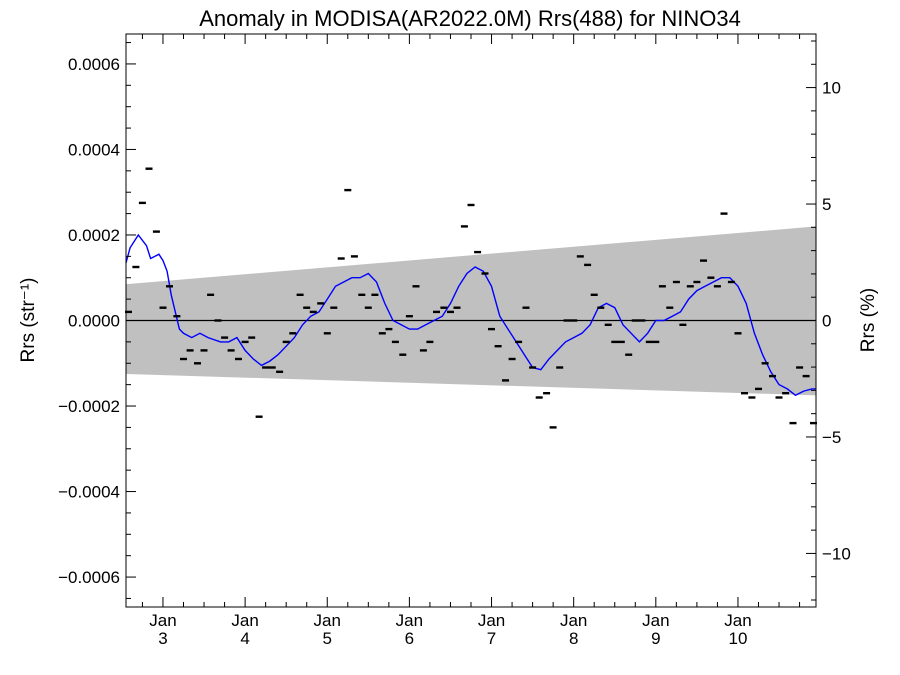 This screenshot has width=900, height=675. I want to click on y-tick-label: 0.0004, so click(94, 149).